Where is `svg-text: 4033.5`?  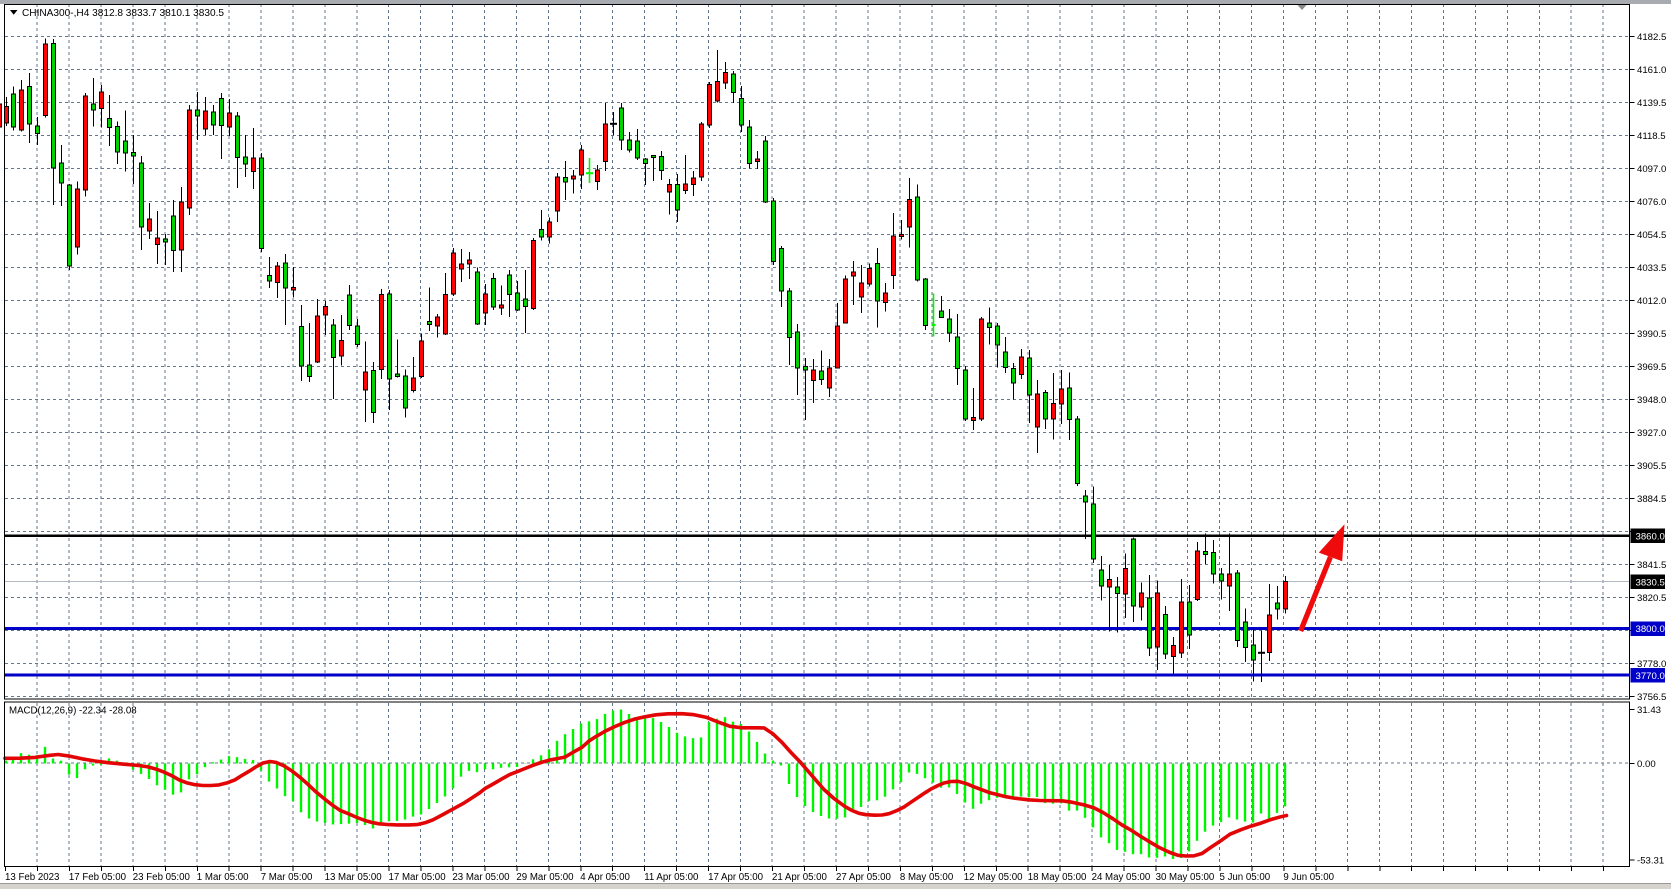
svg-text: 4033.5 is located at coordinates (1651, 268).